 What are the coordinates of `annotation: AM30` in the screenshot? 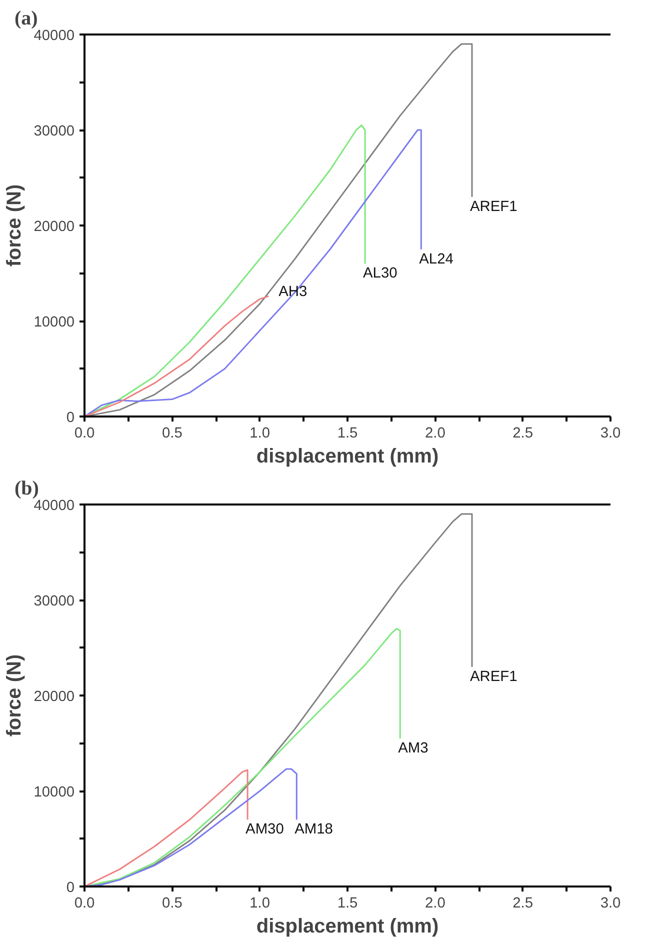 It's located at (265, 830).